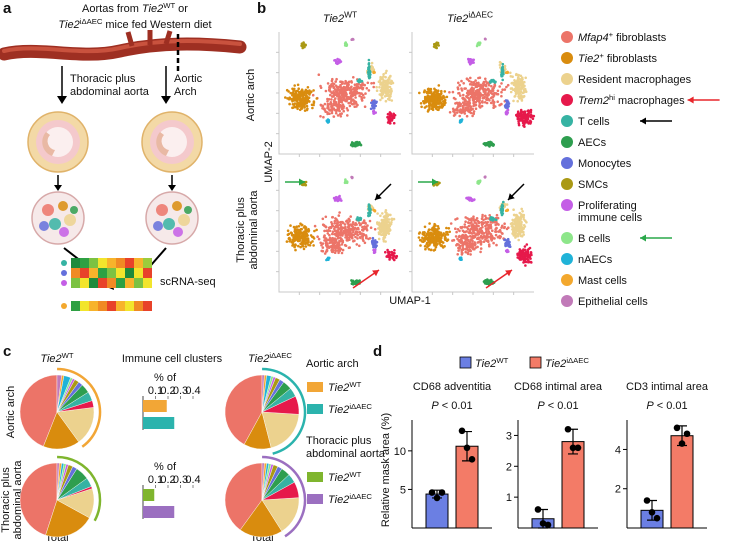 The image size is (730, 544). I want to click on y-axis-label: UMAP-2, so click(269, 162).